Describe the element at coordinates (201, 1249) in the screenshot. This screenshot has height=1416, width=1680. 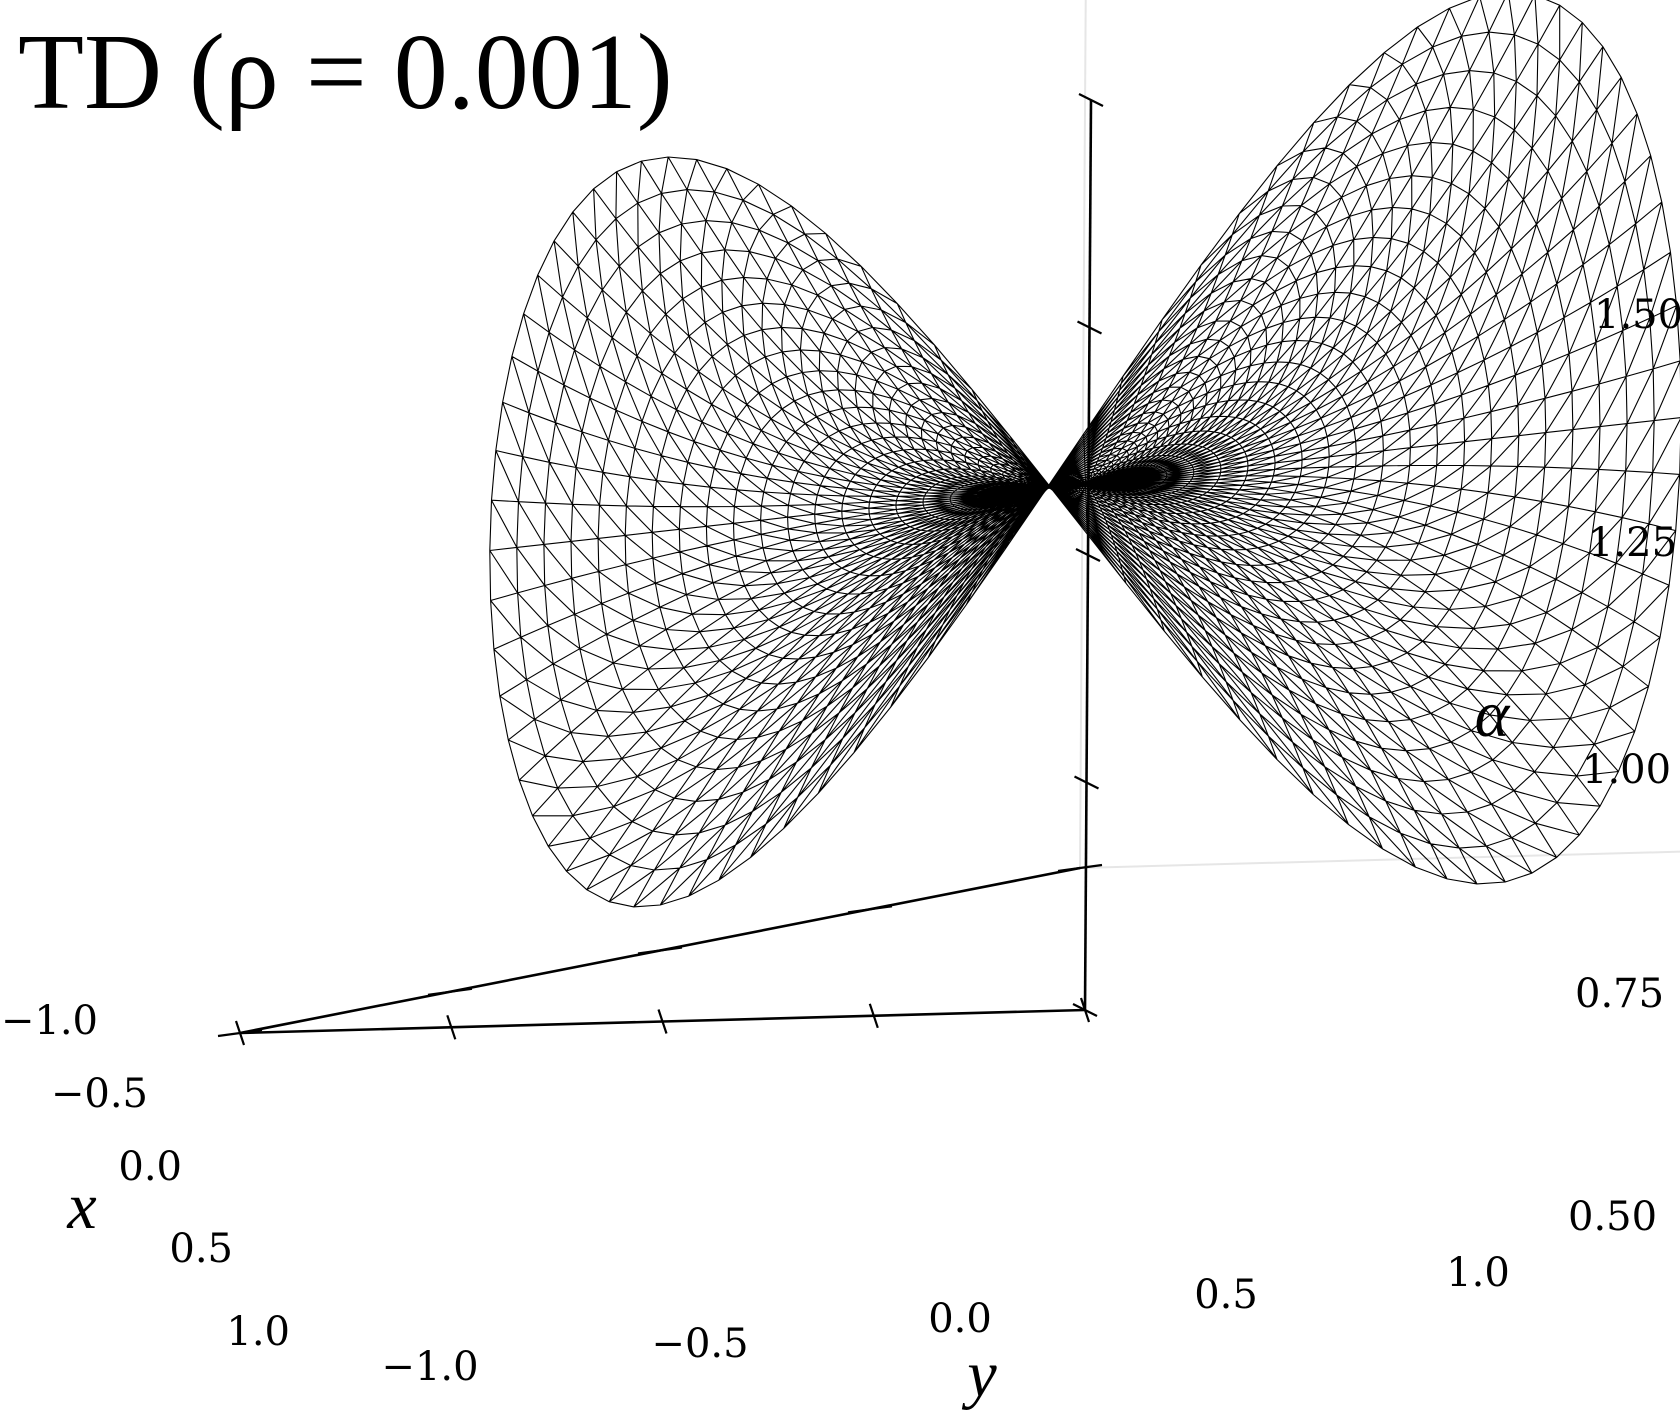
I see `x-tick-label: 0.5` at that location.